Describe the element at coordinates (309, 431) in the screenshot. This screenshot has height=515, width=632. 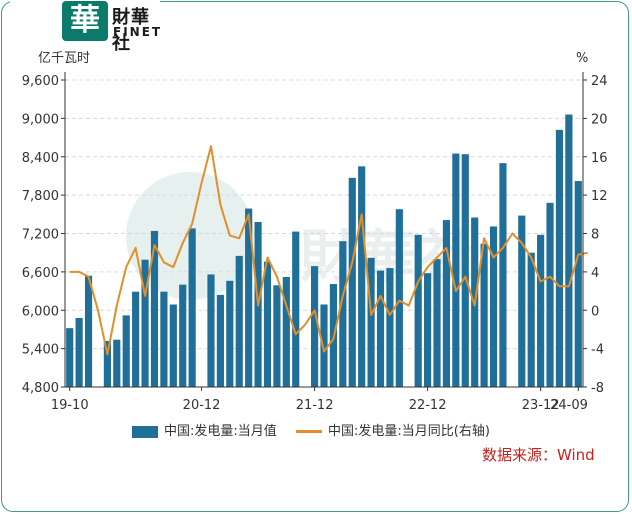
I see `legend-swatch-line` at that location.